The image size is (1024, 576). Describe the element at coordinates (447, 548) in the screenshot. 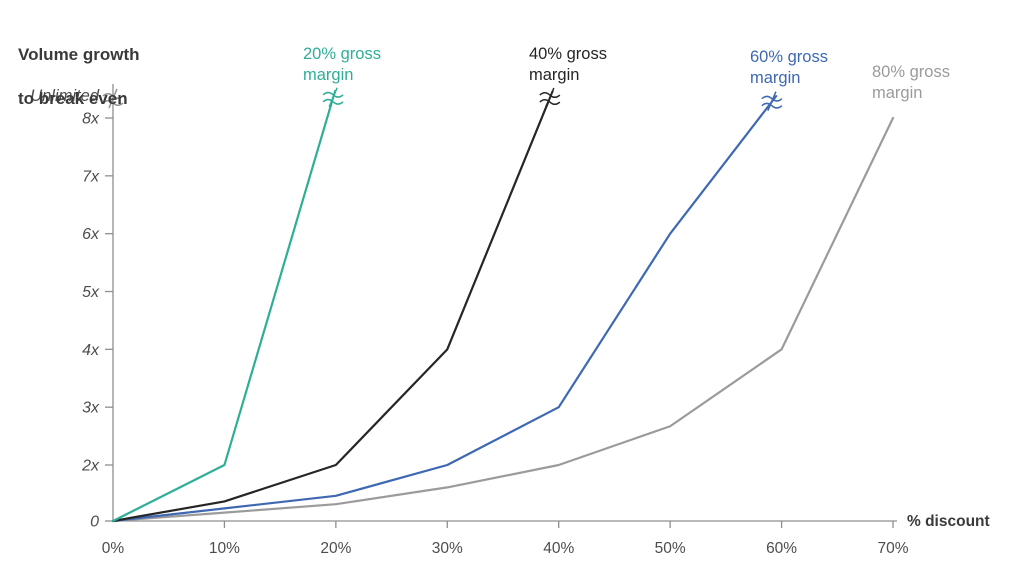

I see `x-tick-label-30: 30%` at that location.